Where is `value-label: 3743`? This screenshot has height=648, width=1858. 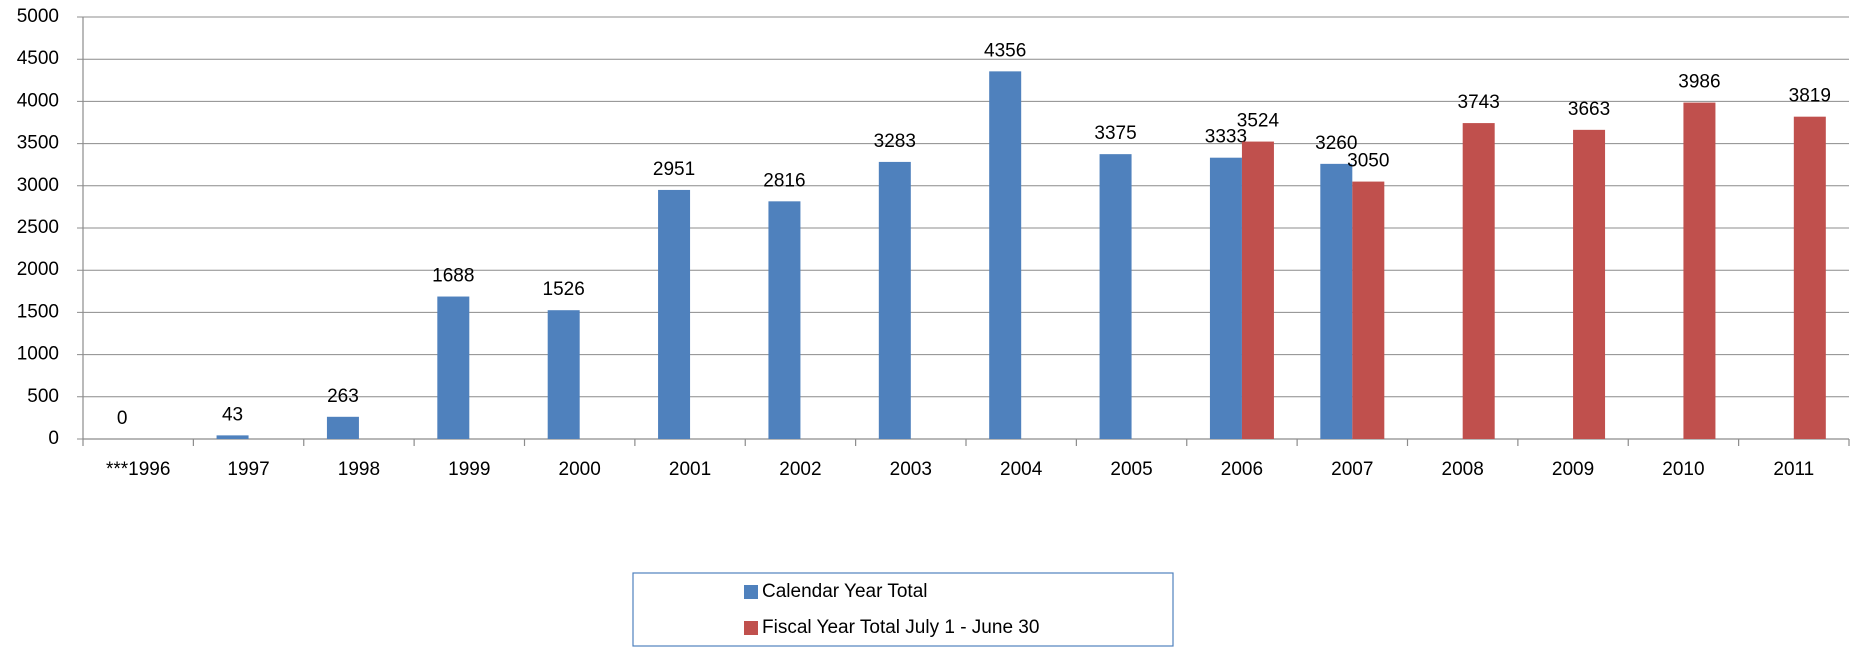
value-label: 3743 is located at coordinates (1479, 102).